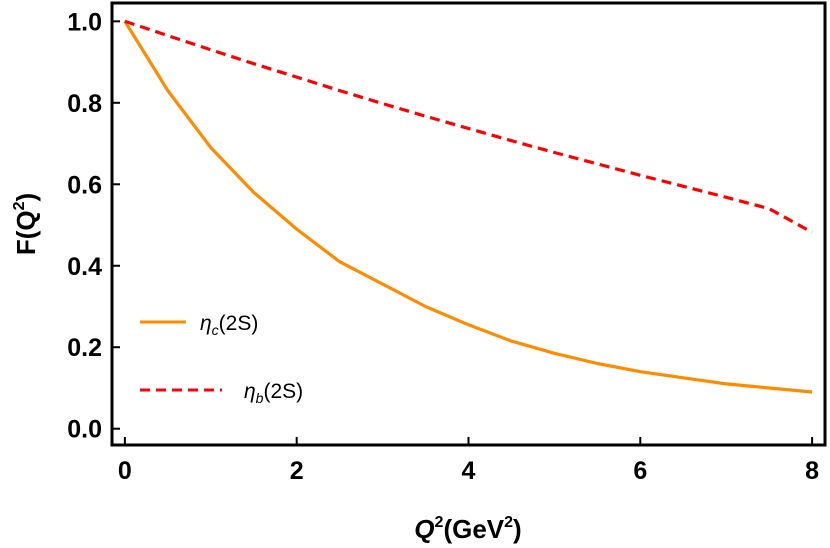 The width and height of the screenshot is (830, 548). What do you see at coordinates (84, 104) in the screenshot?
I see `y-tick-label: 0.8` at bounding box center [84, 104].